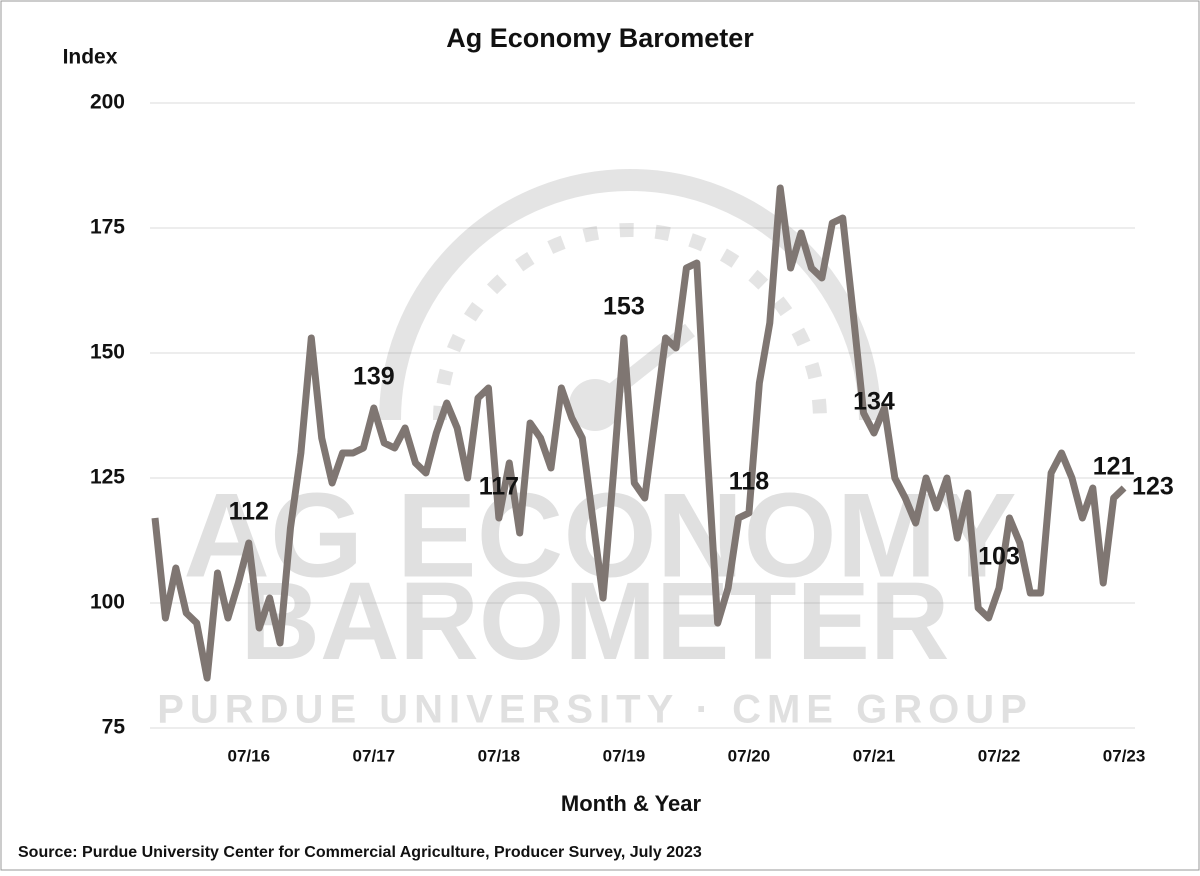 This screenshot has width=1200, height=876. What do you see at coordinates (630, 322) in the screenshot?
I see `gauge-ticks` at bounding box center [630, 322].